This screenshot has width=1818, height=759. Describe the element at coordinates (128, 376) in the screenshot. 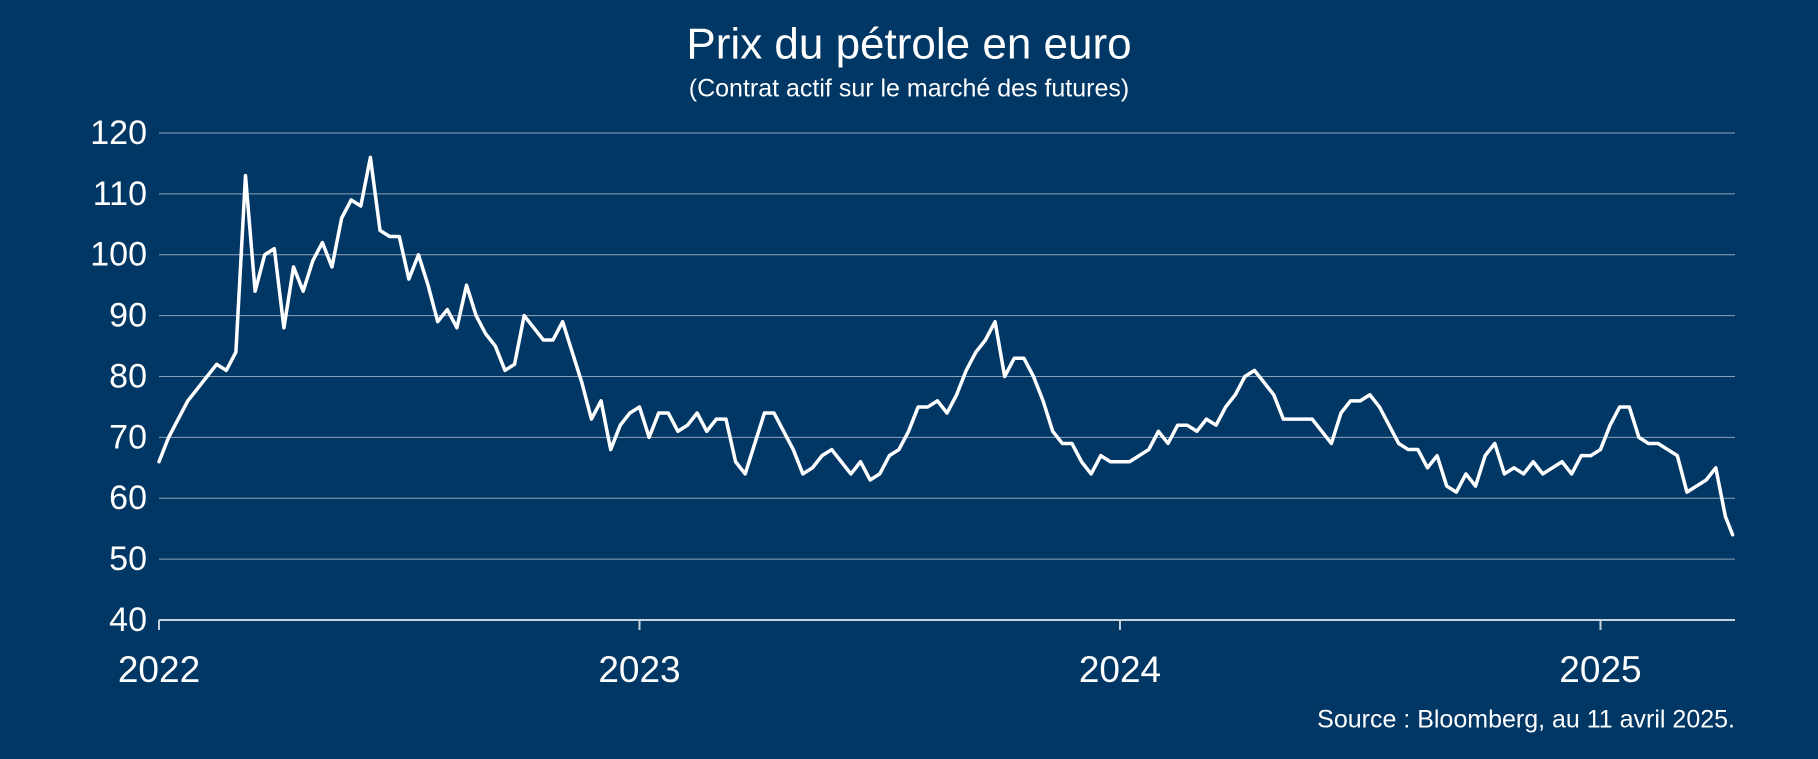

I see `y-tick-label: 80` at that location.